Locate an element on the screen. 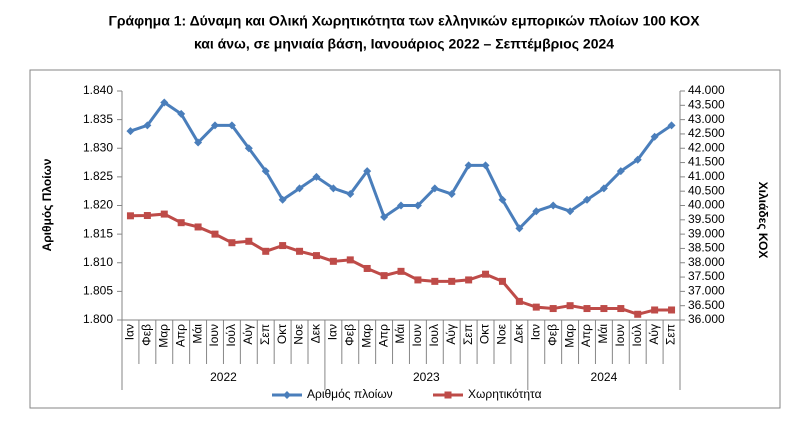 The width and height of the screenshot is (808, 425). y2-tick-label: 42.000 is located at coordinates (706, 147).